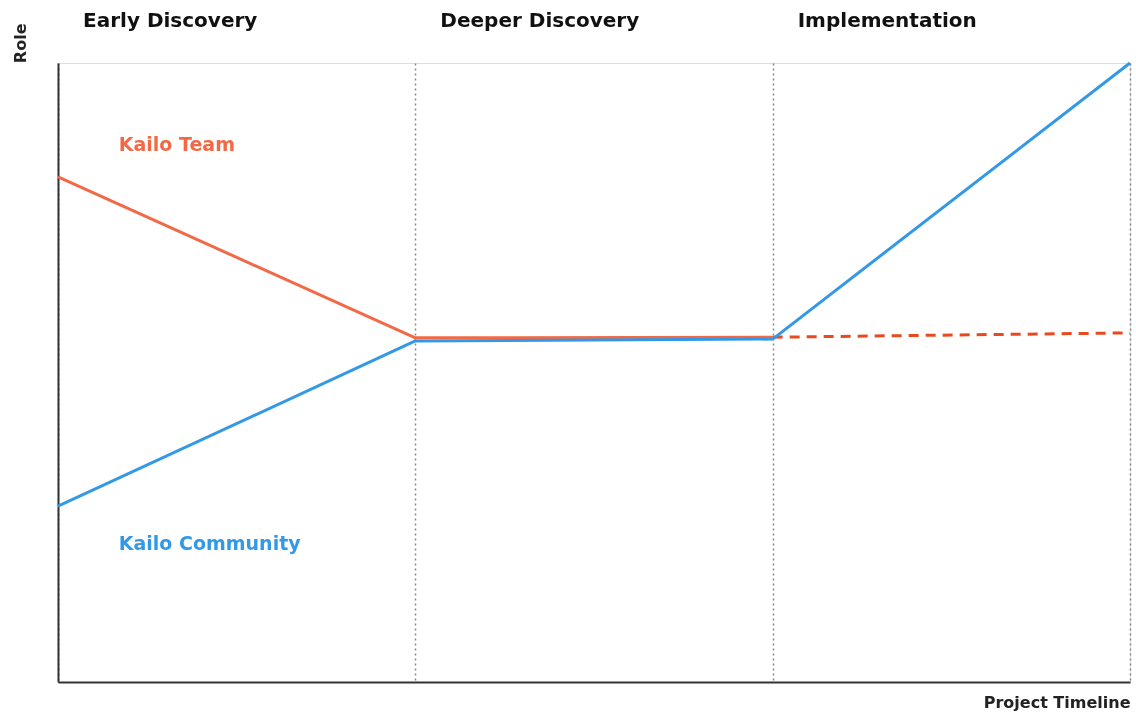 Image resolution: width=1136 pixels, height=723 pixels. I want to click on x-axis-title: Project Timeline, so click(1057, 702).